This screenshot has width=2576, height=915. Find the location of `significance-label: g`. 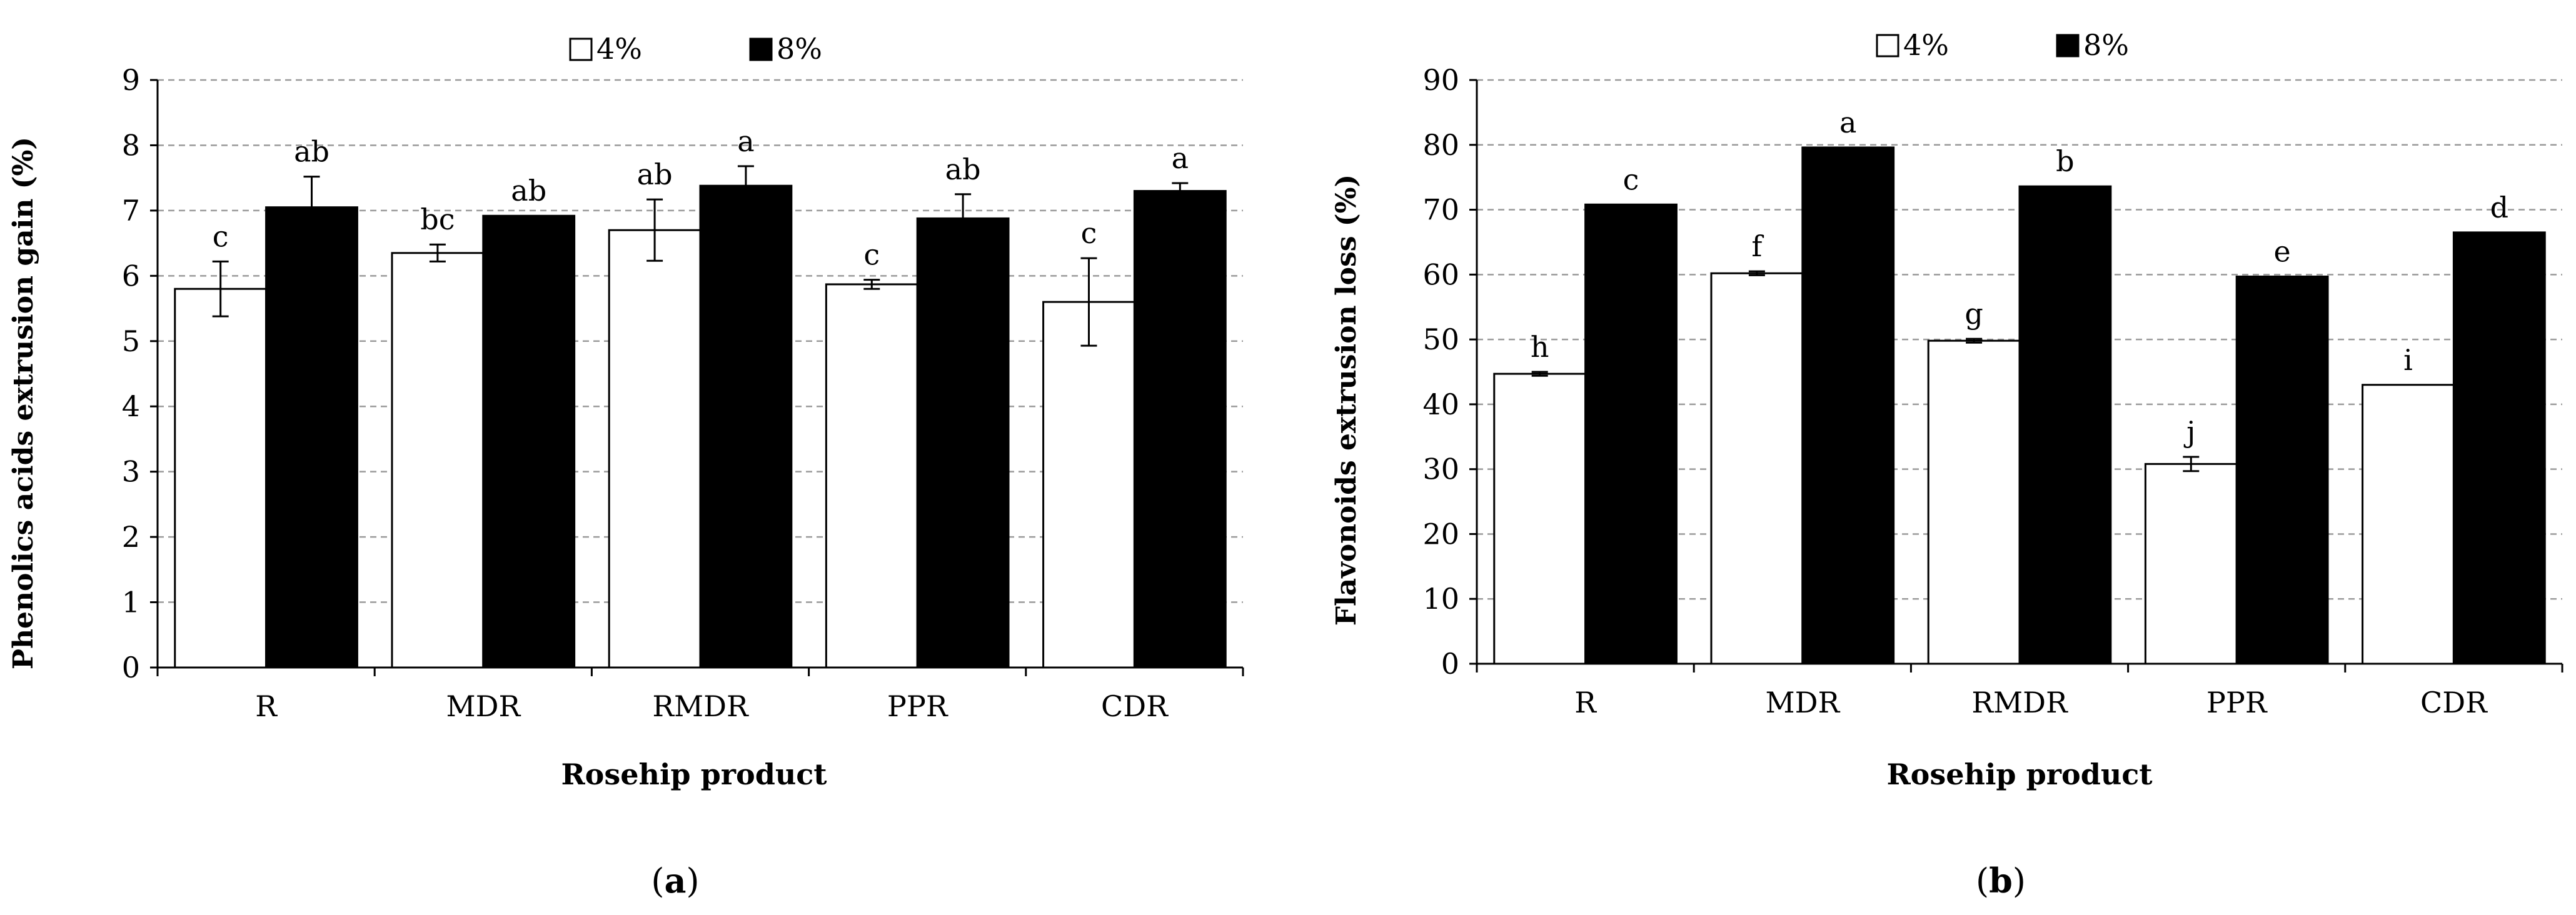

significance-label: g is located at coordinates (1974, 314).